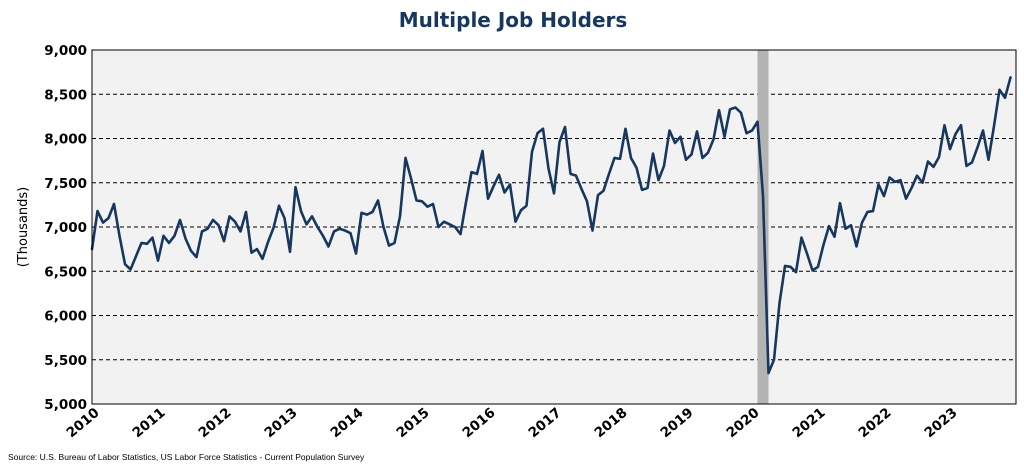 The height and width of the screenshot is (465, 1024). What do you see at coordinates (809, 423) in the screenshot?
I see `x-tick-label: 2021` at bounding box center [809, 423].